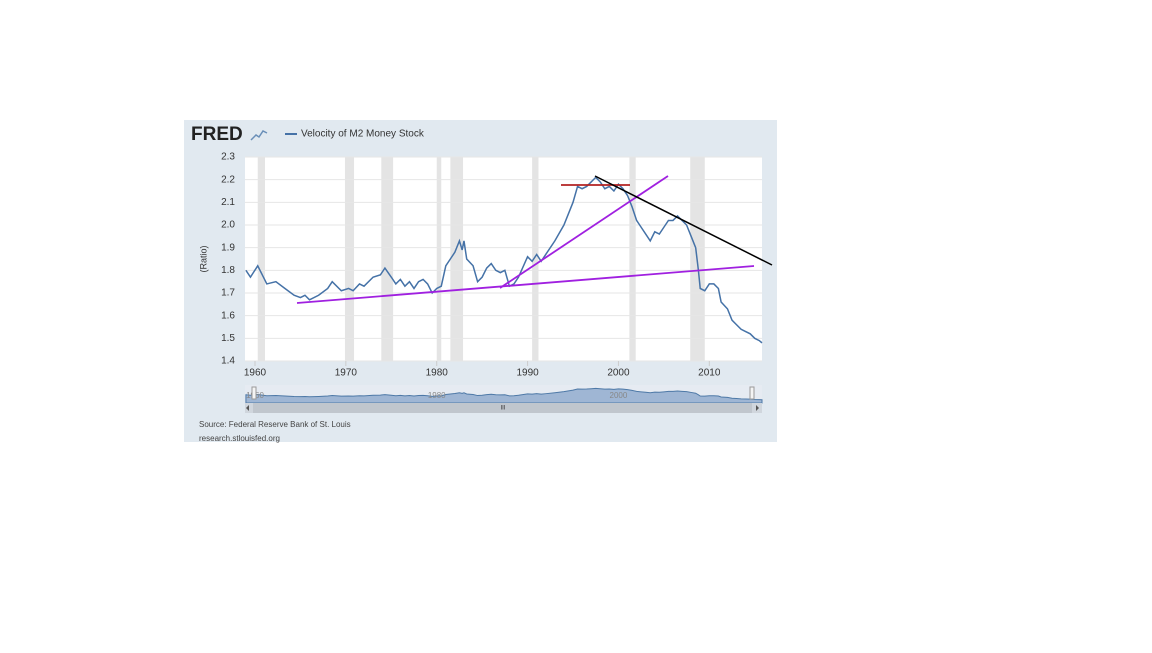  What do you see at coordinates (228, 225) in the screenshot?
I see `y-tick-label: 2.0` at bounding box center [228, 225].